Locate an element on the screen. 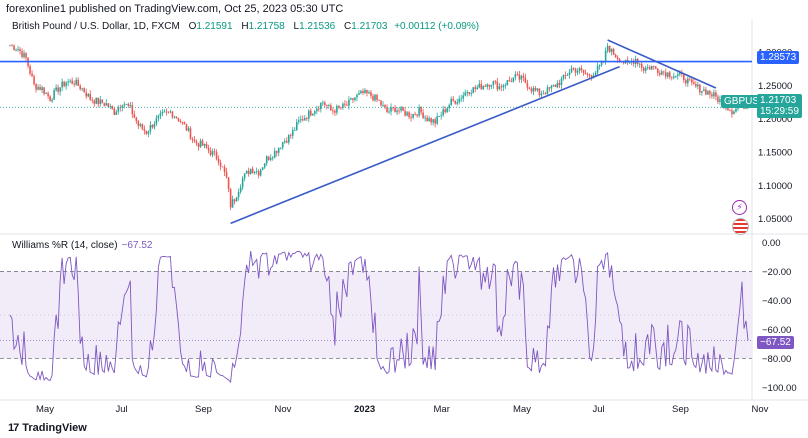 The height and width of the screenshot is (438, 808). time-tick-label: Sep is located at coordinates (680, 409).